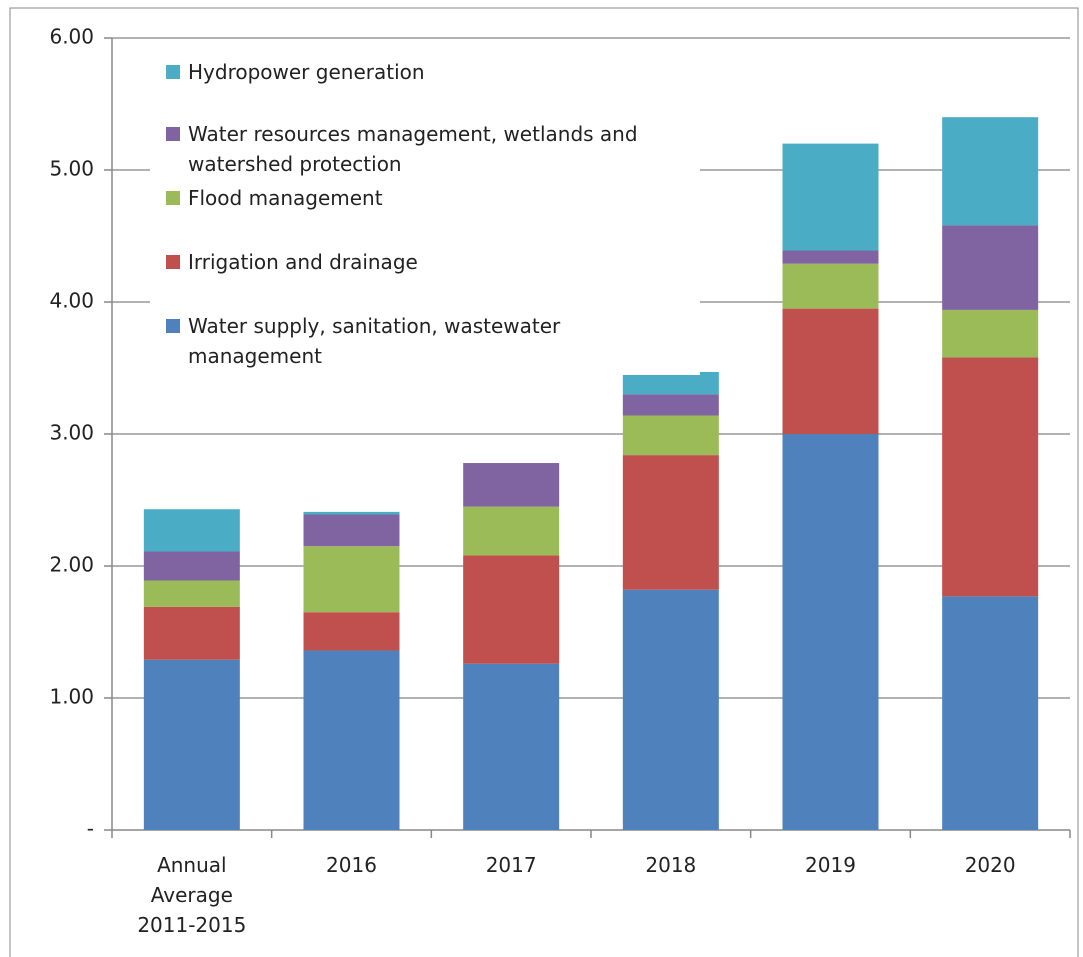  I want to click on y-tick-label: 2.00, so click(71, 565).